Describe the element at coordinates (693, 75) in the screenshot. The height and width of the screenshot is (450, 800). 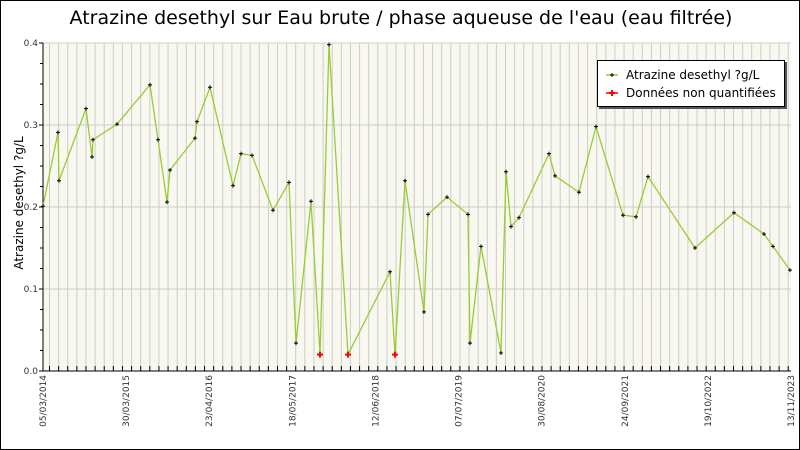
I see `legend-label: Atrazine desethyl ?g/L` at that location.